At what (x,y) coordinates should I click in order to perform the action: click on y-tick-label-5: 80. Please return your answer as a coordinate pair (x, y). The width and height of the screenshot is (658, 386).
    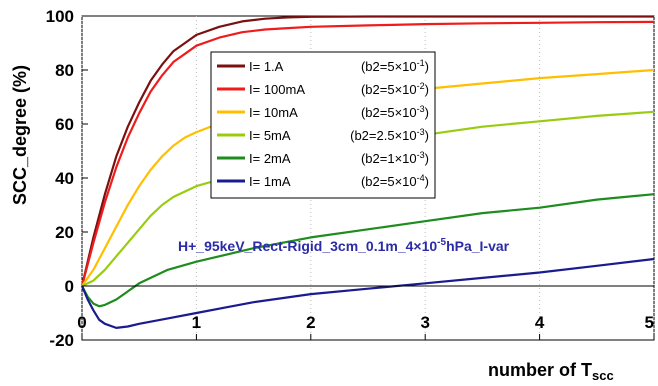
    Looking at the image, I should click on (64, 70).